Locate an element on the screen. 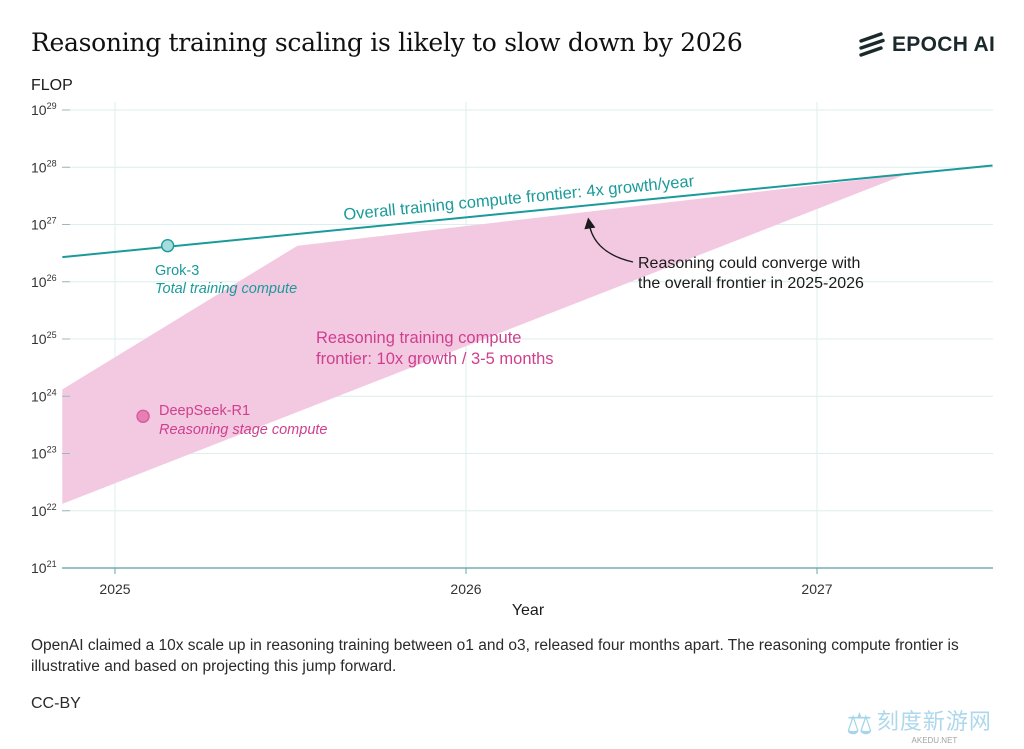 The image size is (1024, 749). x-tick-label-2027: 2027 is located at coordinates (816, 589).